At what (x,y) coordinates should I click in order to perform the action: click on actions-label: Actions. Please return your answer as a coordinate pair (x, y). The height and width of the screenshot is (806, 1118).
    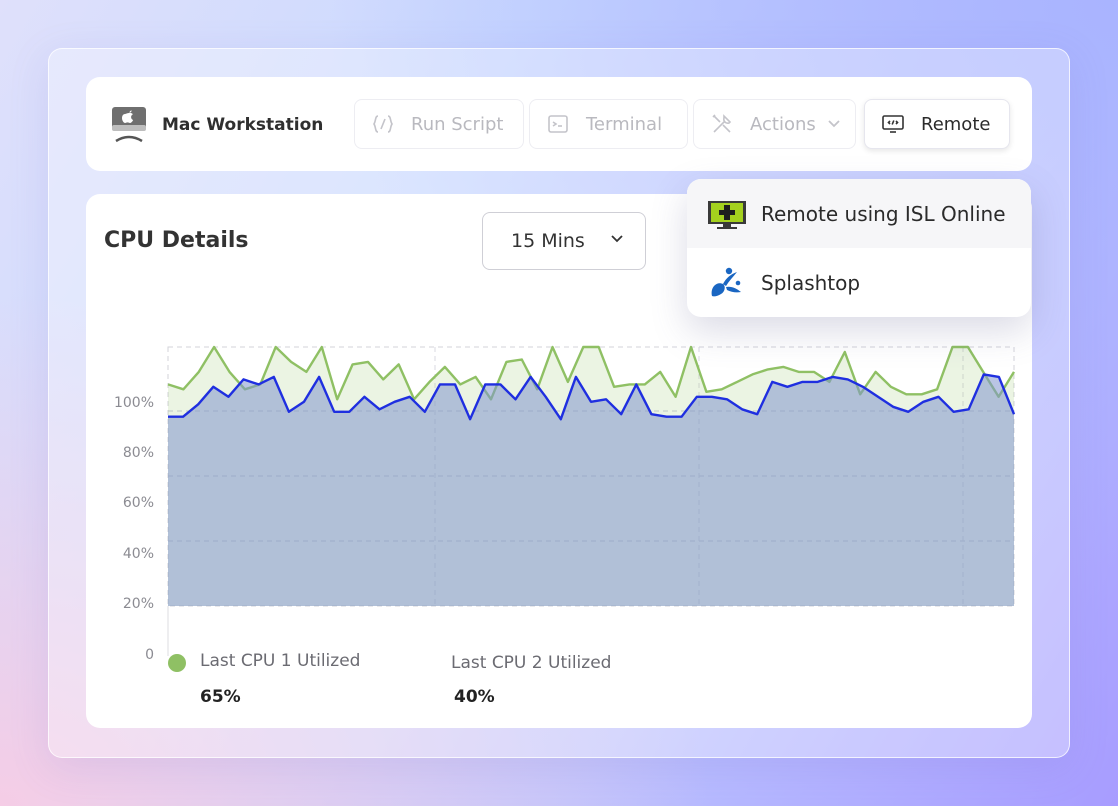
    Looking at the image, I should click on (783, 124).